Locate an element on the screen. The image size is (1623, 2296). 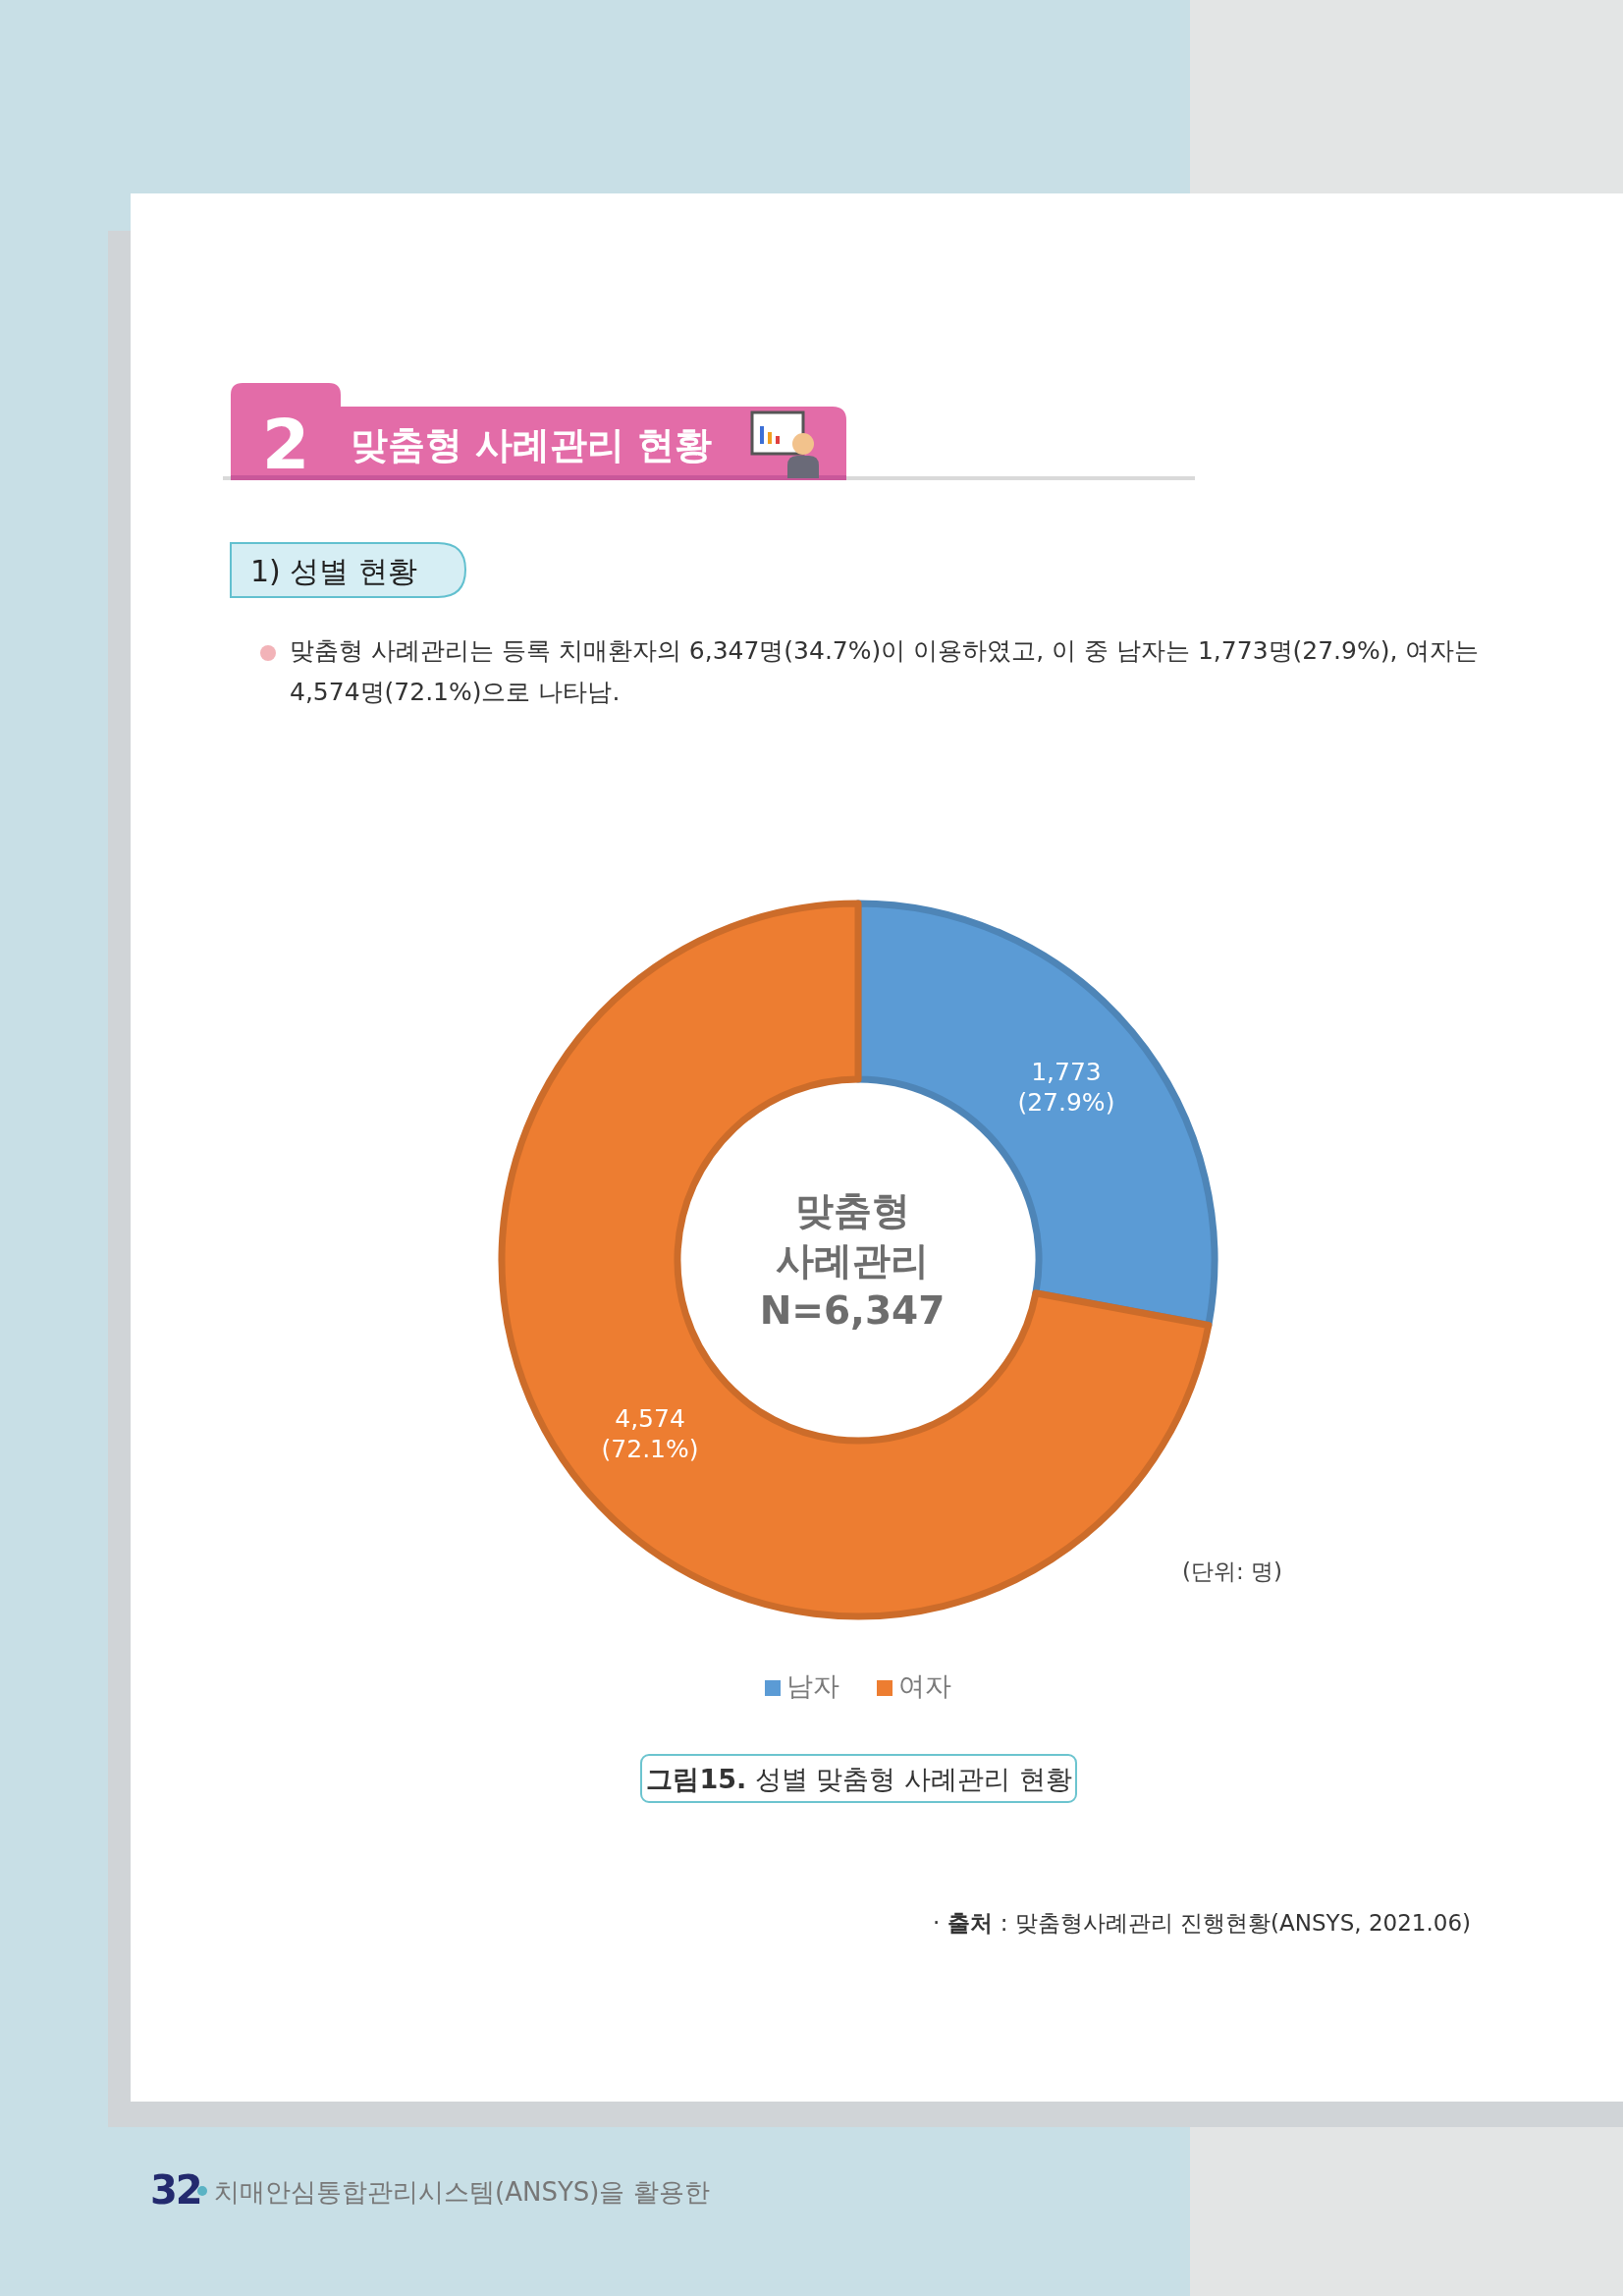
text: · 출처 : 맞춤형사례관리 진행현황(ANSYS, 2021.06) is located at coordinates (1202, 1923).